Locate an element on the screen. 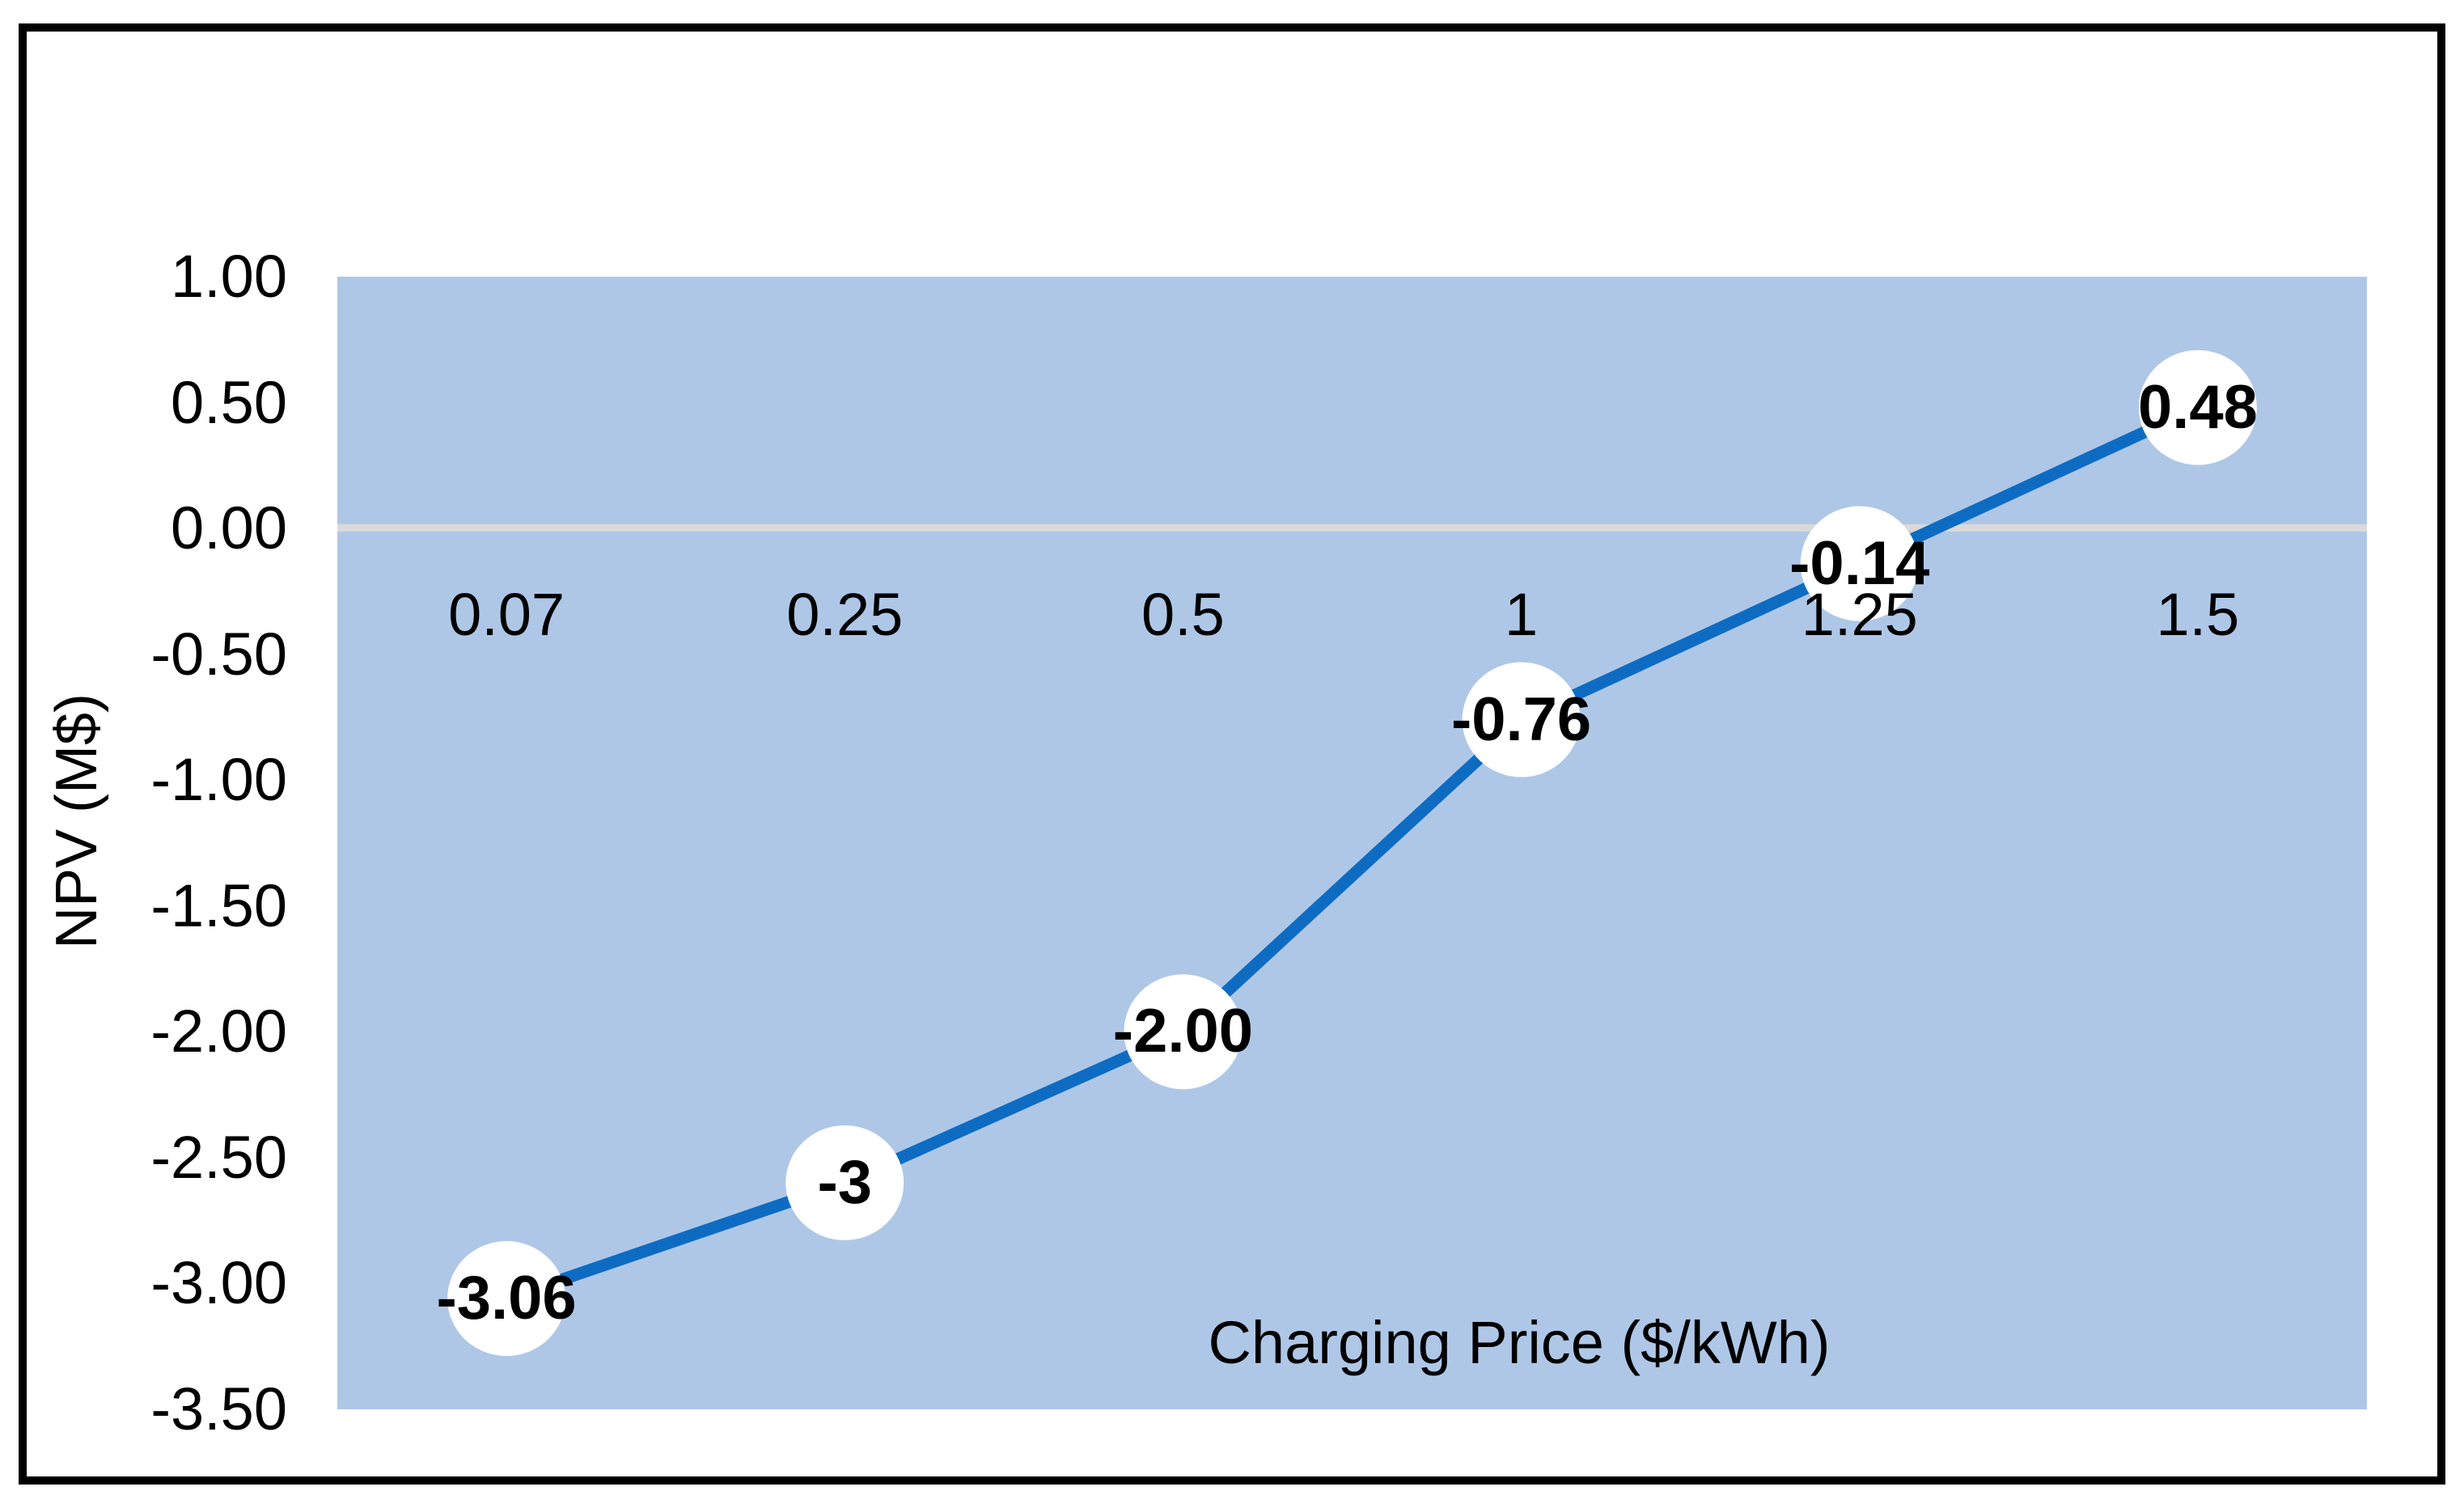 The height and width of the screenshot is (1508, 2464). data-label: -3 is located at coordinates (845, 1182).